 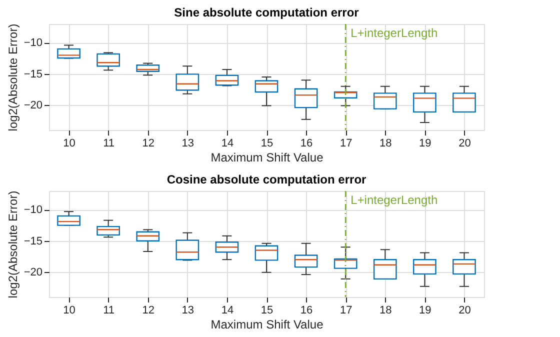 I want to click on chart-title: Sine absolute computation error, so click(x=267, y=12).